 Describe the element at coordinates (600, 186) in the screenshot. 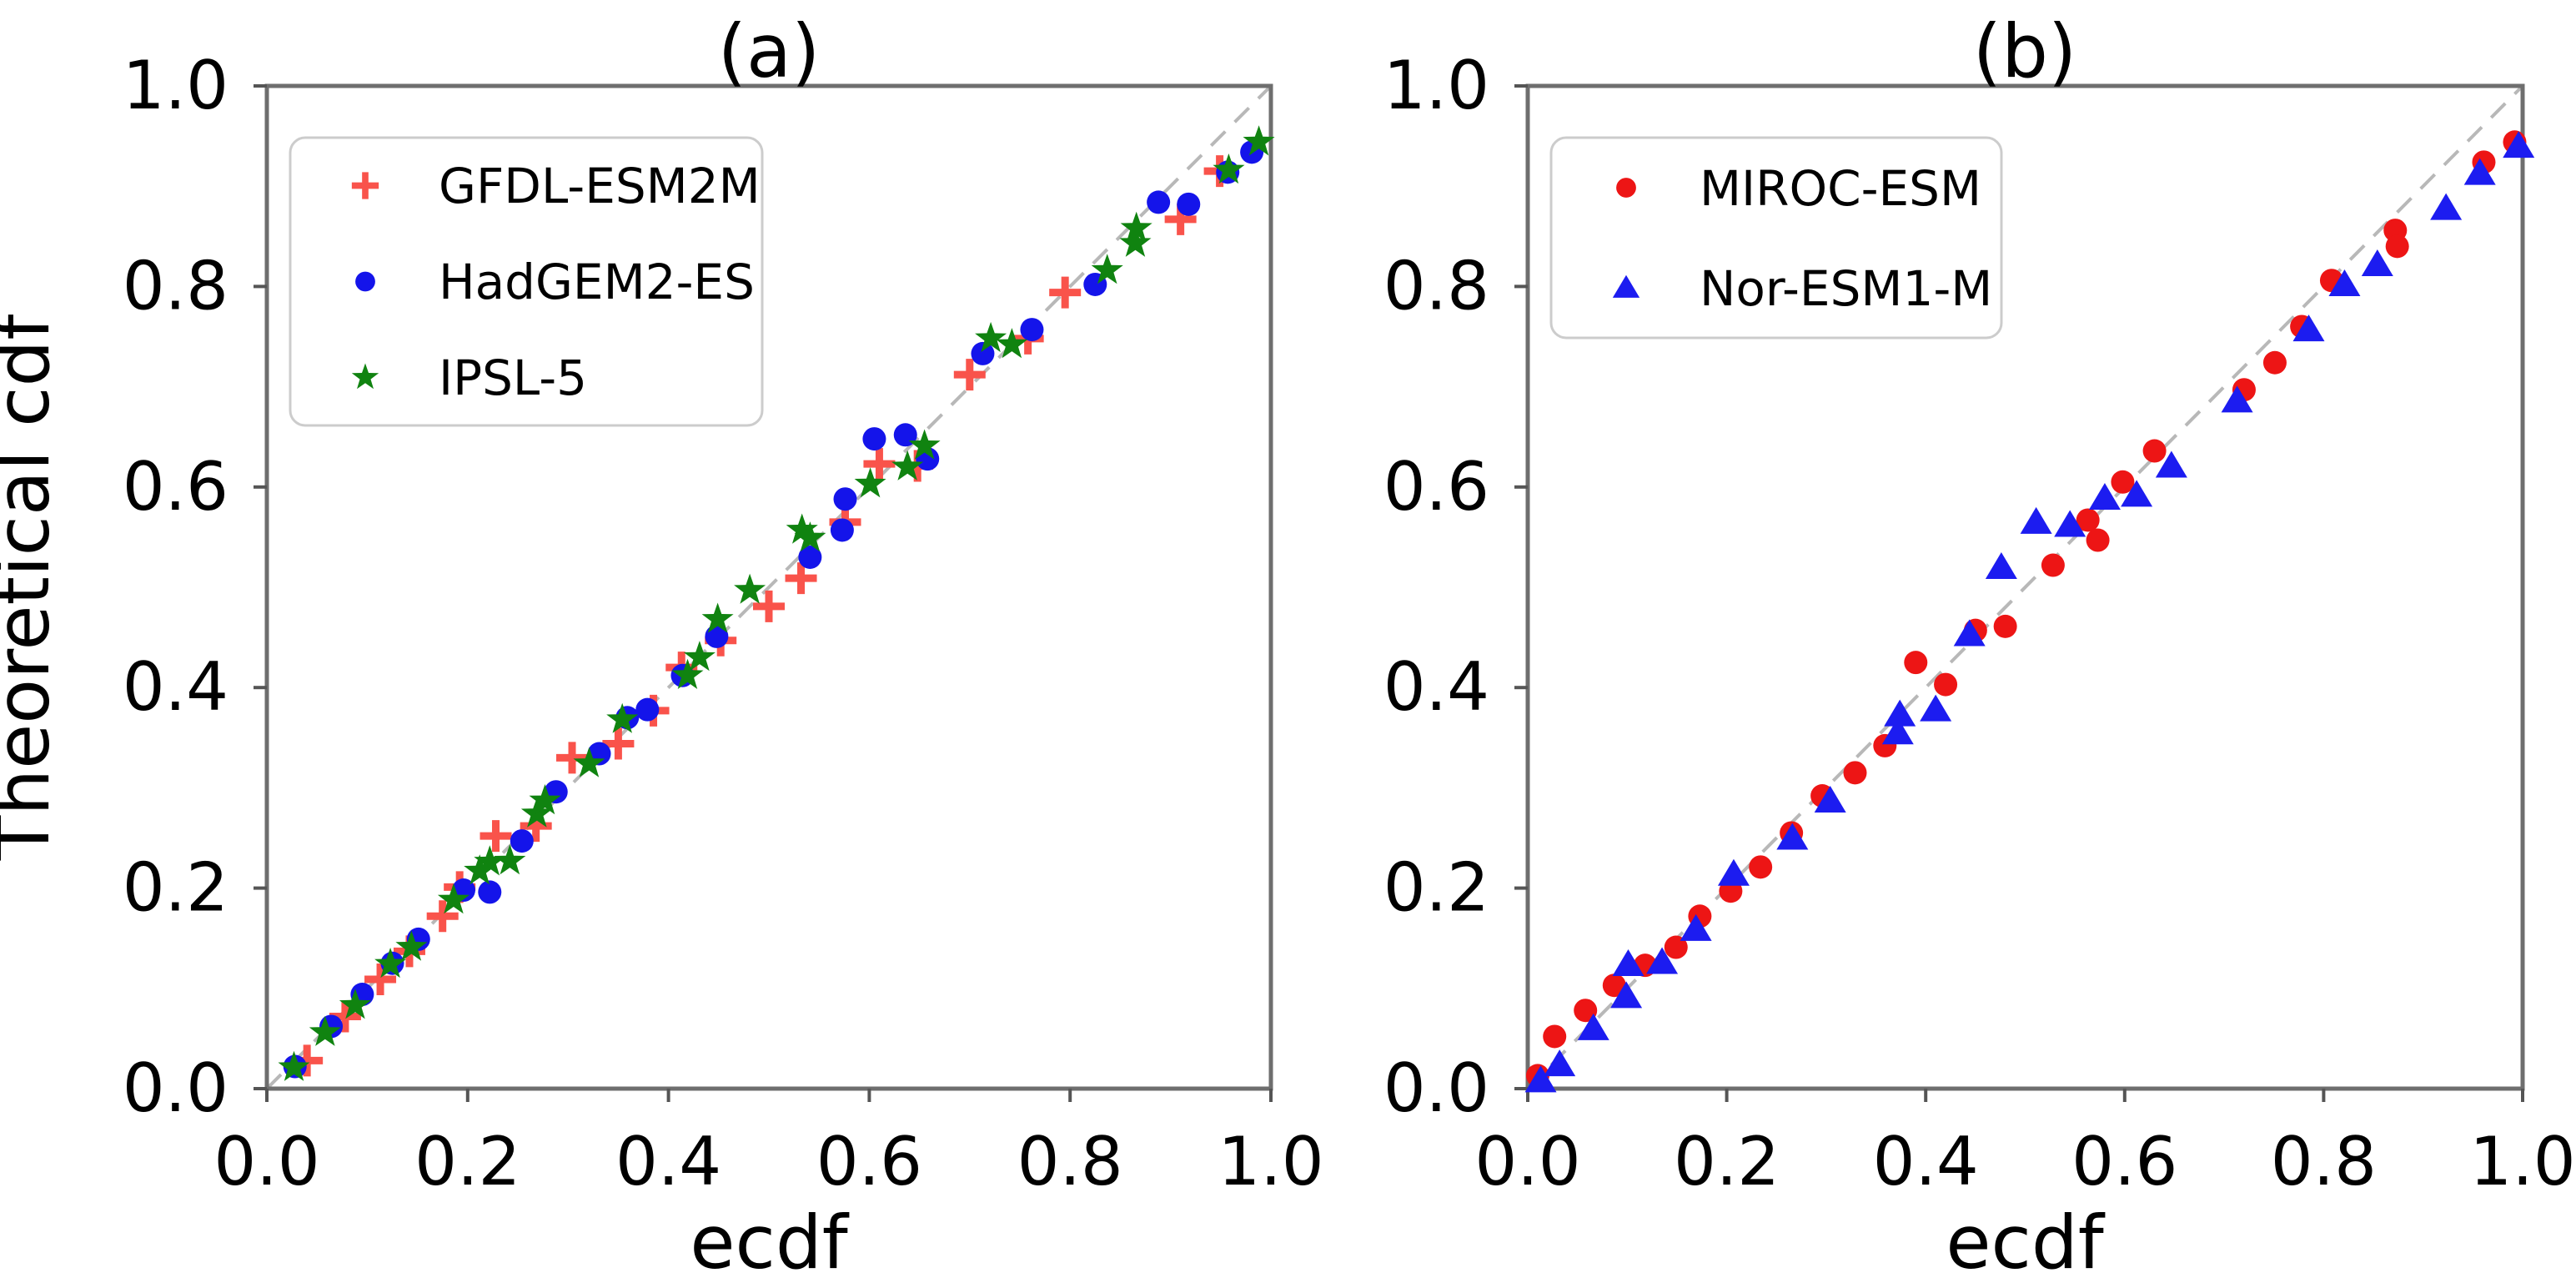

I see `legend-a-label-gfdl: GFDL-ESM2M` at that location.